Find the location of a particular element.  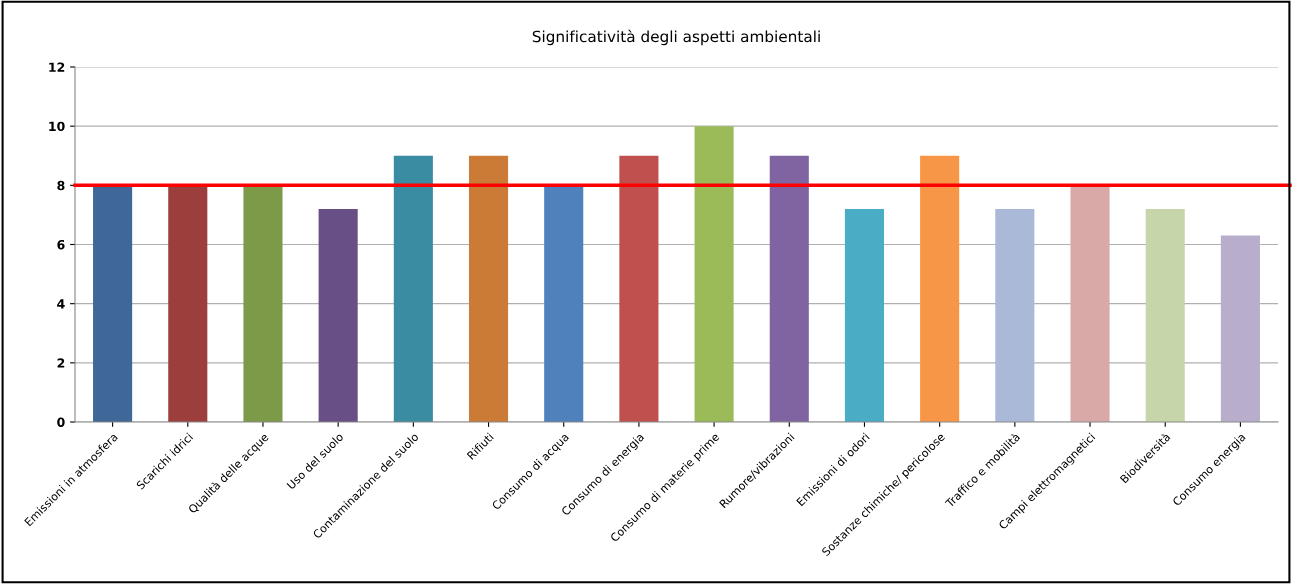

y-tick-label: 12 is located at coordinates (57, 67).